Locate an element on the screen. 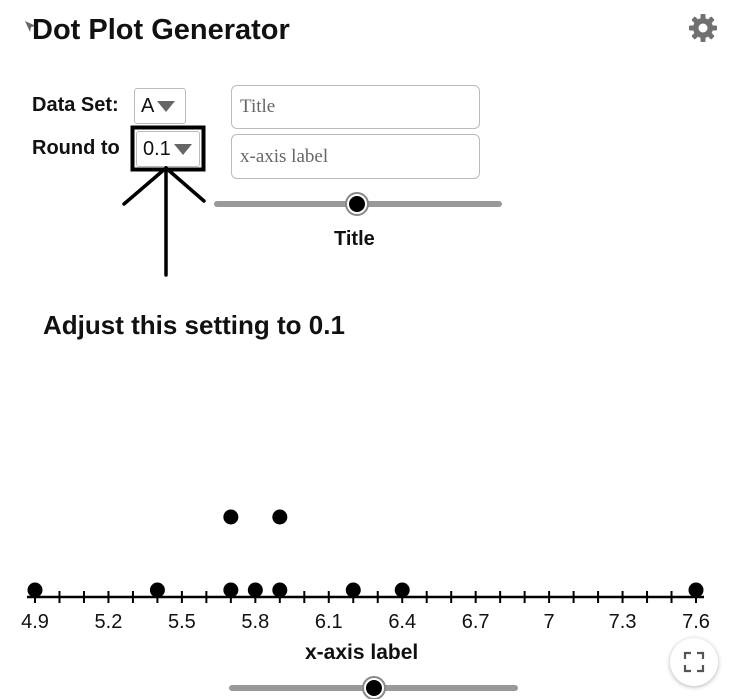  page-title: Dot Plot Generator is located at coordinates (161, 30).